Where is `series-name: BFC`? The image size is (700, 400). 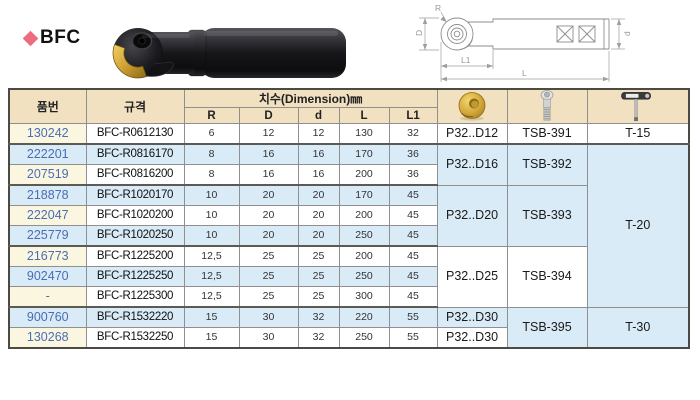 series-name: BFC is located at coordinates (60, 37).